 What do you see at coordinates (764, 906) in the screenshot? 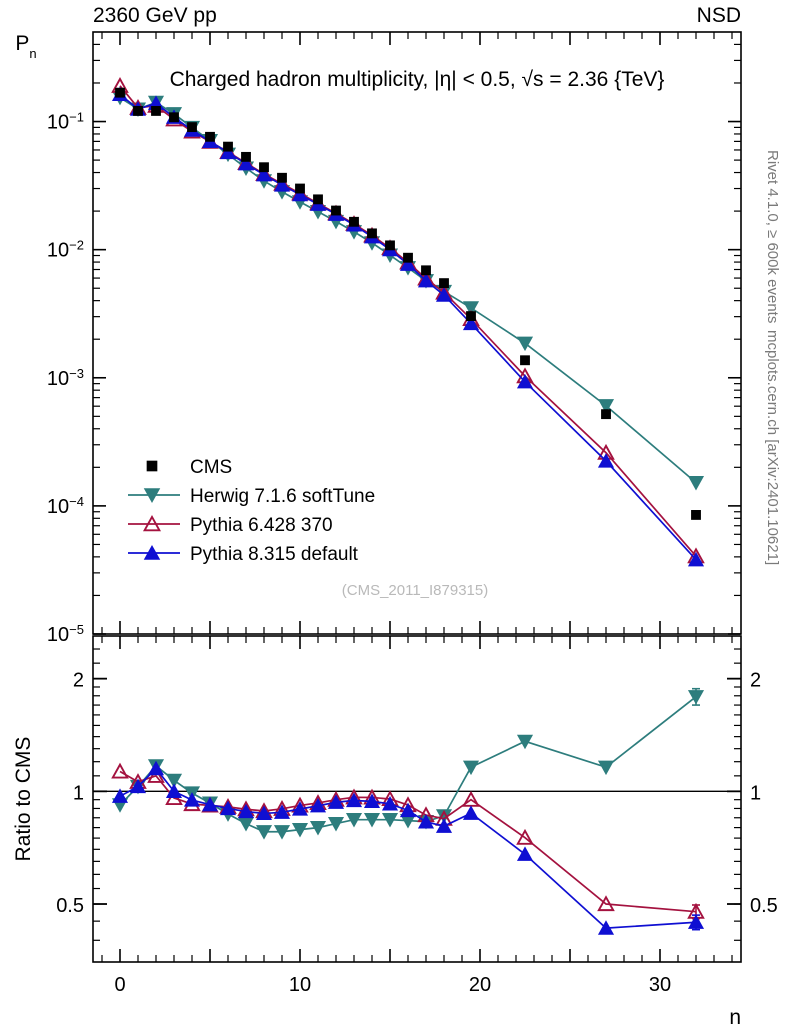
I see `y-tick-label-ratio-right: 0.5` at bounding box center [764, 906].